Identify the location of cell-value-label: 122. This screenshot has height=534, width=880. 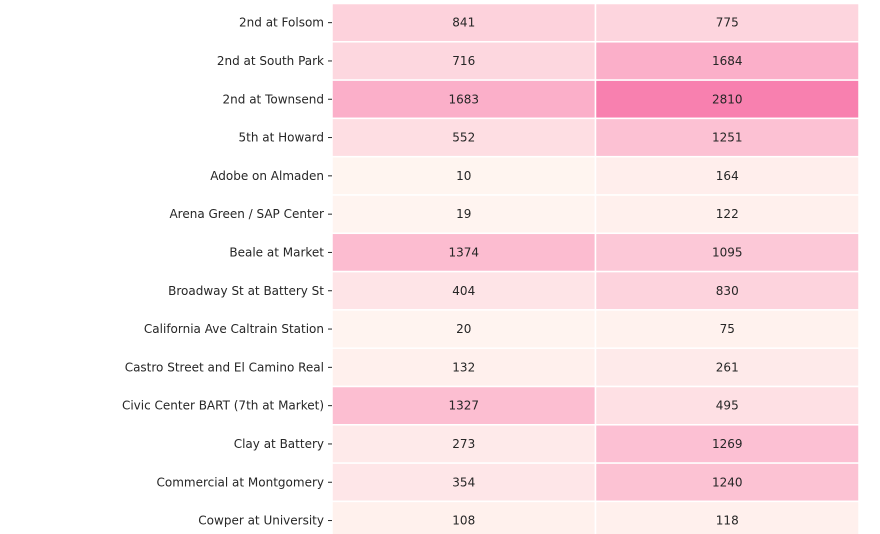
(727, 214).